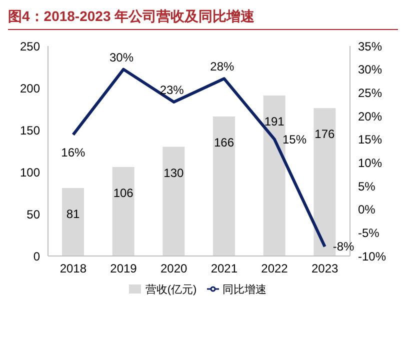 Image resolution: width=406 pixels, height=343 pixels. Describe the element at coordinates (123, 193) in the screenshot. I see `data-label: 106` at that location.